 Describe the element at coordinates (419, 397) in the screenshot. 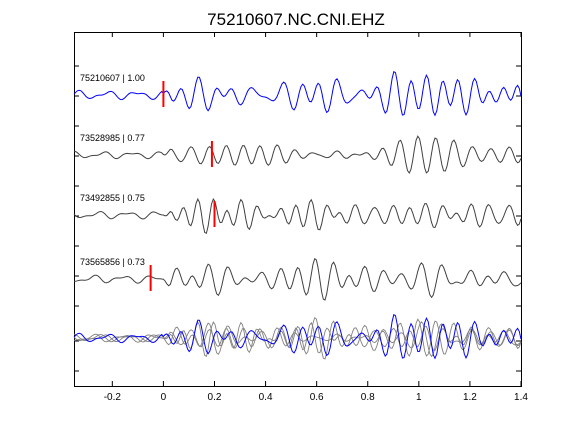

I see `x-tick-label: 1` at that location.